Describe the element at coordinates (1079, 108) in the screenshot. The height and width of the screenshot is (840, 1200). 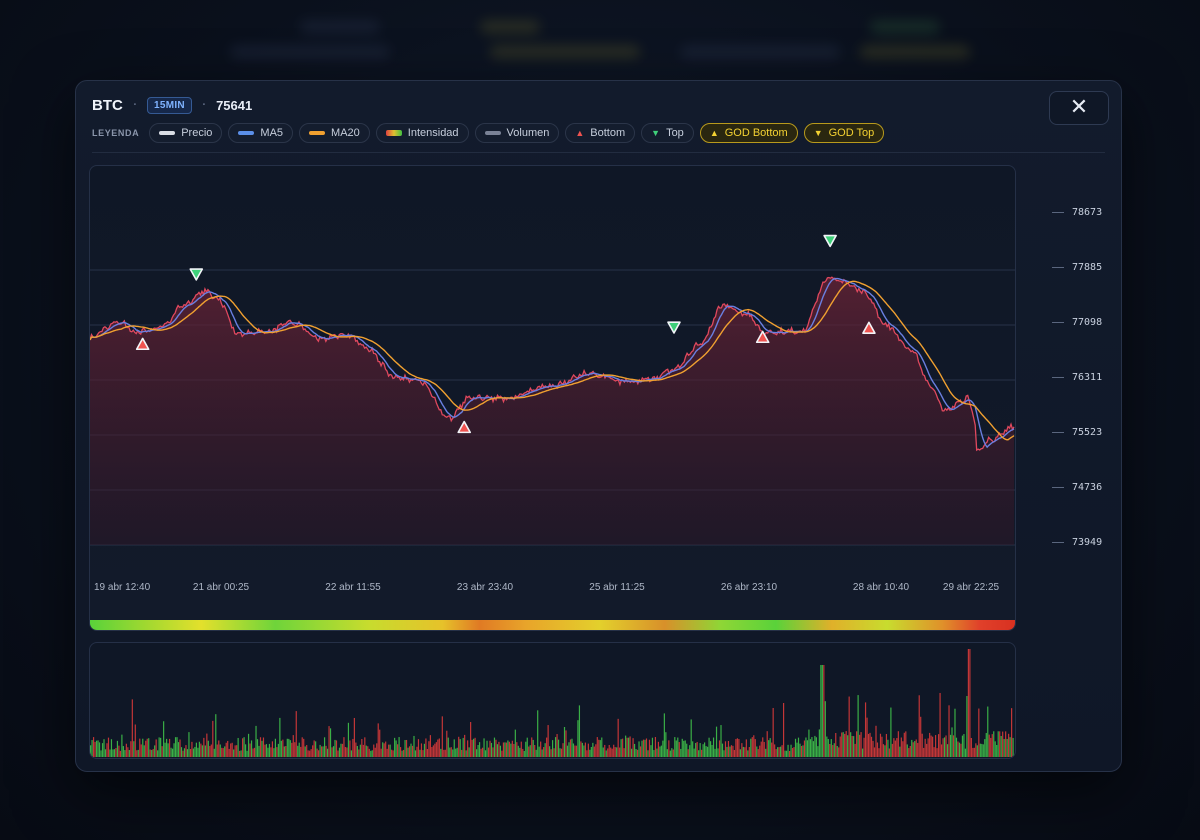
I see `close-button: ✕` at that location.